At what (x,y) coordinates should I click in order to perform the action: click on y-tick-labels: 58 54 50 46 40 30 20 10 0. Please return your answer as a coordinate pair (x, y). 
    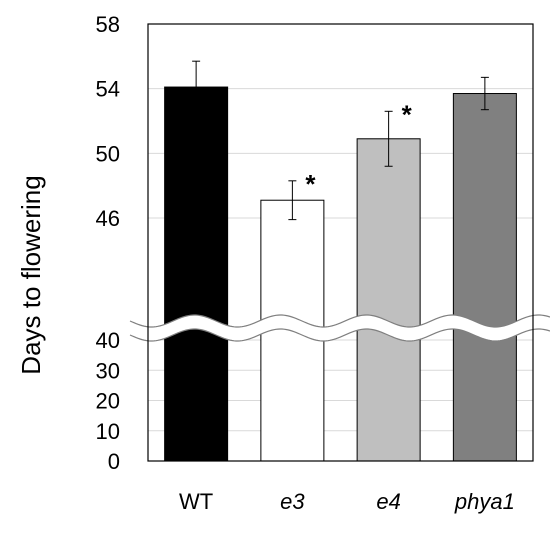
    Looking at the image, I should click on (108, 243).